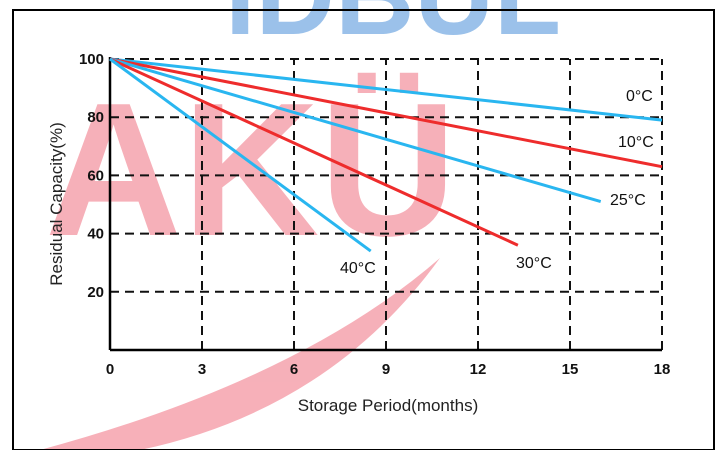 This screenshot has width=715, height=455. What do you see at coordinates (95, 117) in the screenshot?
I see `y-tick-label: 80` at bounding box center [95, 117].